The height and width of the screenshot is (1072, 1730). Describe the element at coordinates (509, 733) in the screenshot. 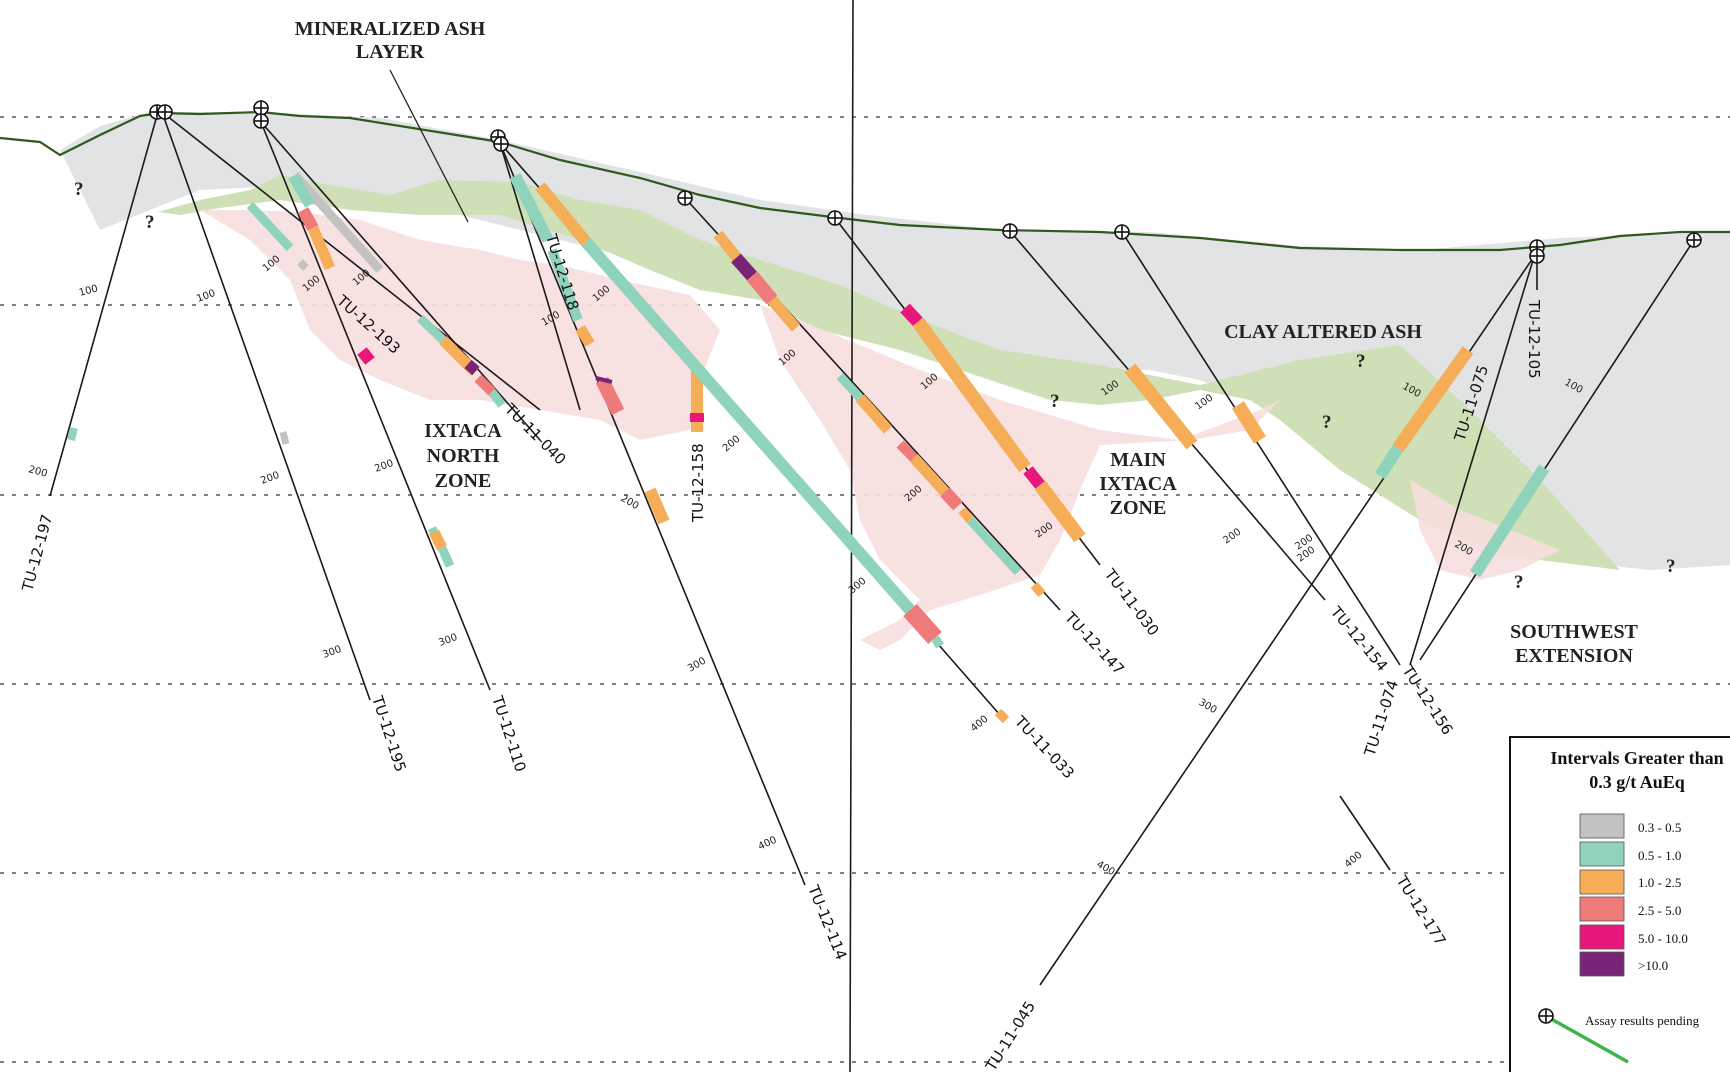

I see `hole-label-tu12110: TU-12-110` at that location.